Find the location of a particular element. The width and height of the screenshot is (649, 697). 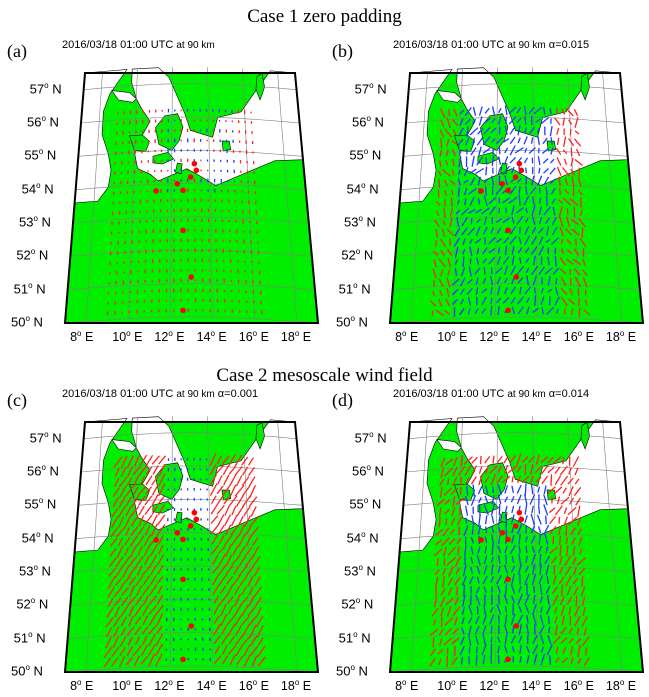

alpha-value: α=0.015 is located at coordinates (569, 45).